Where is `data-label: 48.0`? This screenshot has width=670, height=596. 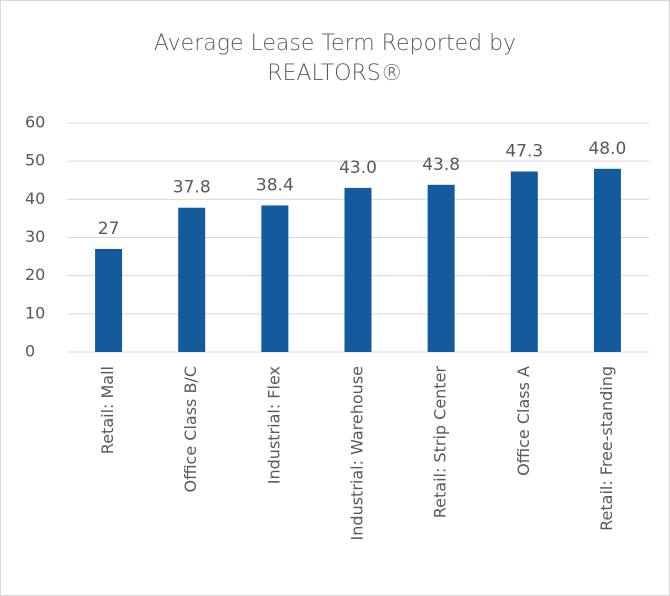 data-label: 48.0 is located at coordinates (607, 149).